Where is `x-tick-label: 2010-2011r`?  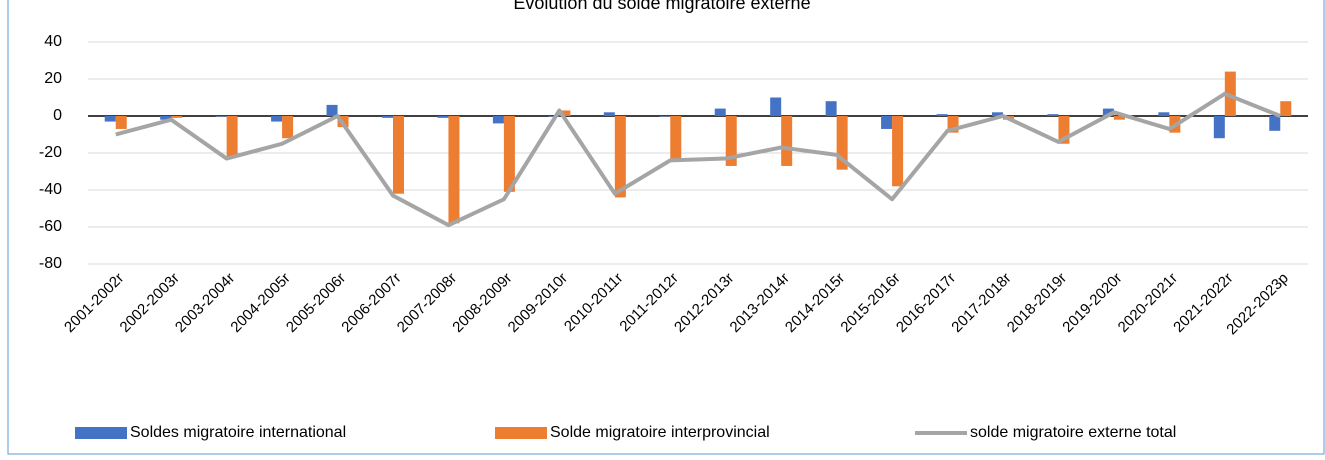 x-tick-label: 2010-2011r is located at coordinates (593, 302).